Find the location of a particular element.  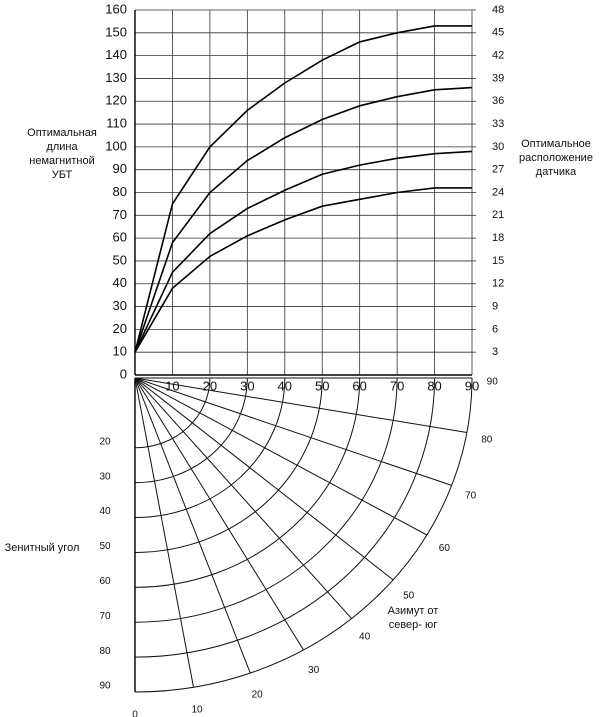

y-tick-label: 80 is located at coordinates (120, 191).